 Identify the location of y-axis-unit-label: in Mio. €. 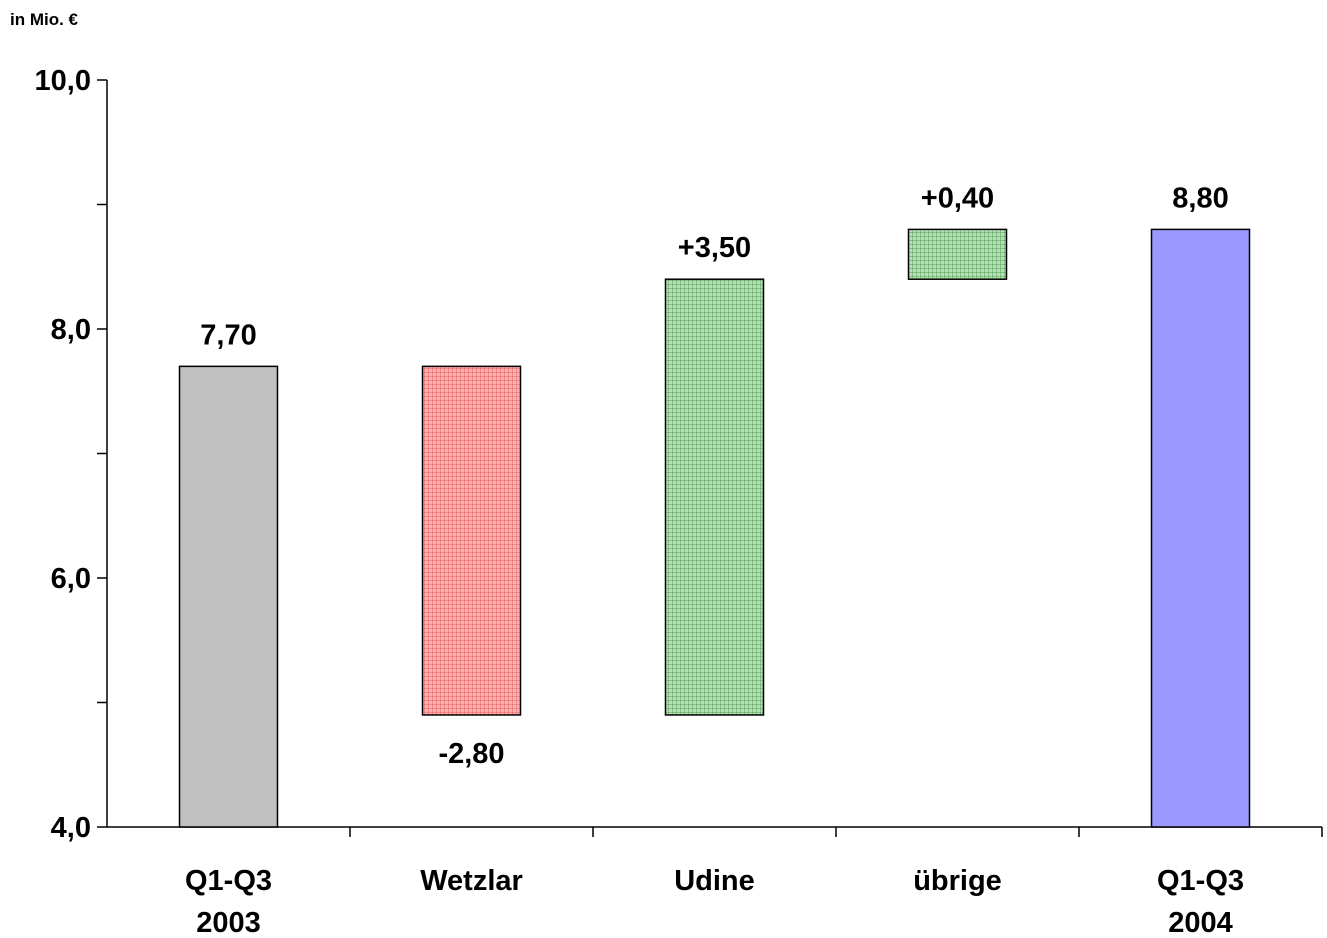
(44, 19).